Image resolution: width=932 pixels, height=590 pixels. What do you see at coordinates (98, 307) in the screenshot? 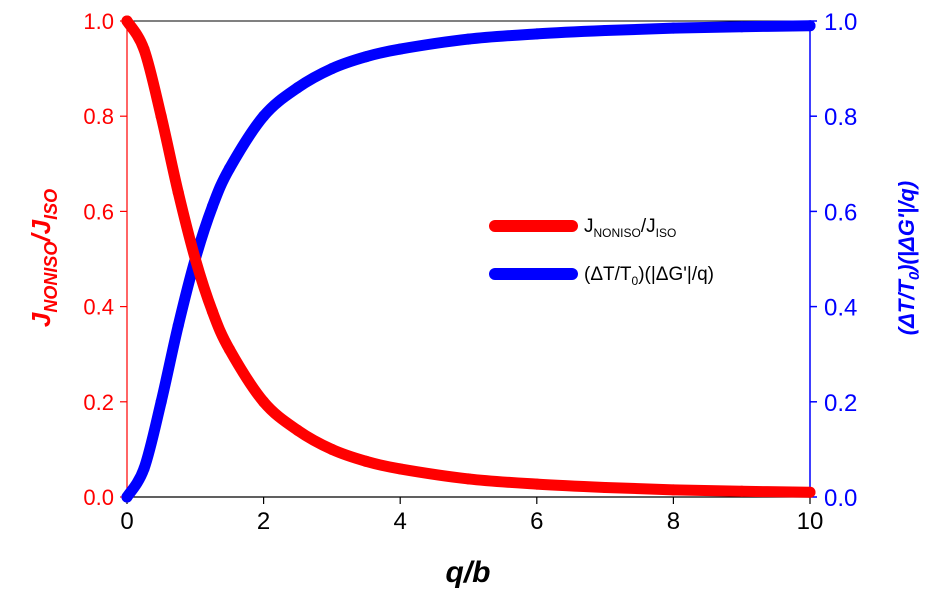
I see `y-left-tick-label: 0.4` at bounding box center [98, 307].